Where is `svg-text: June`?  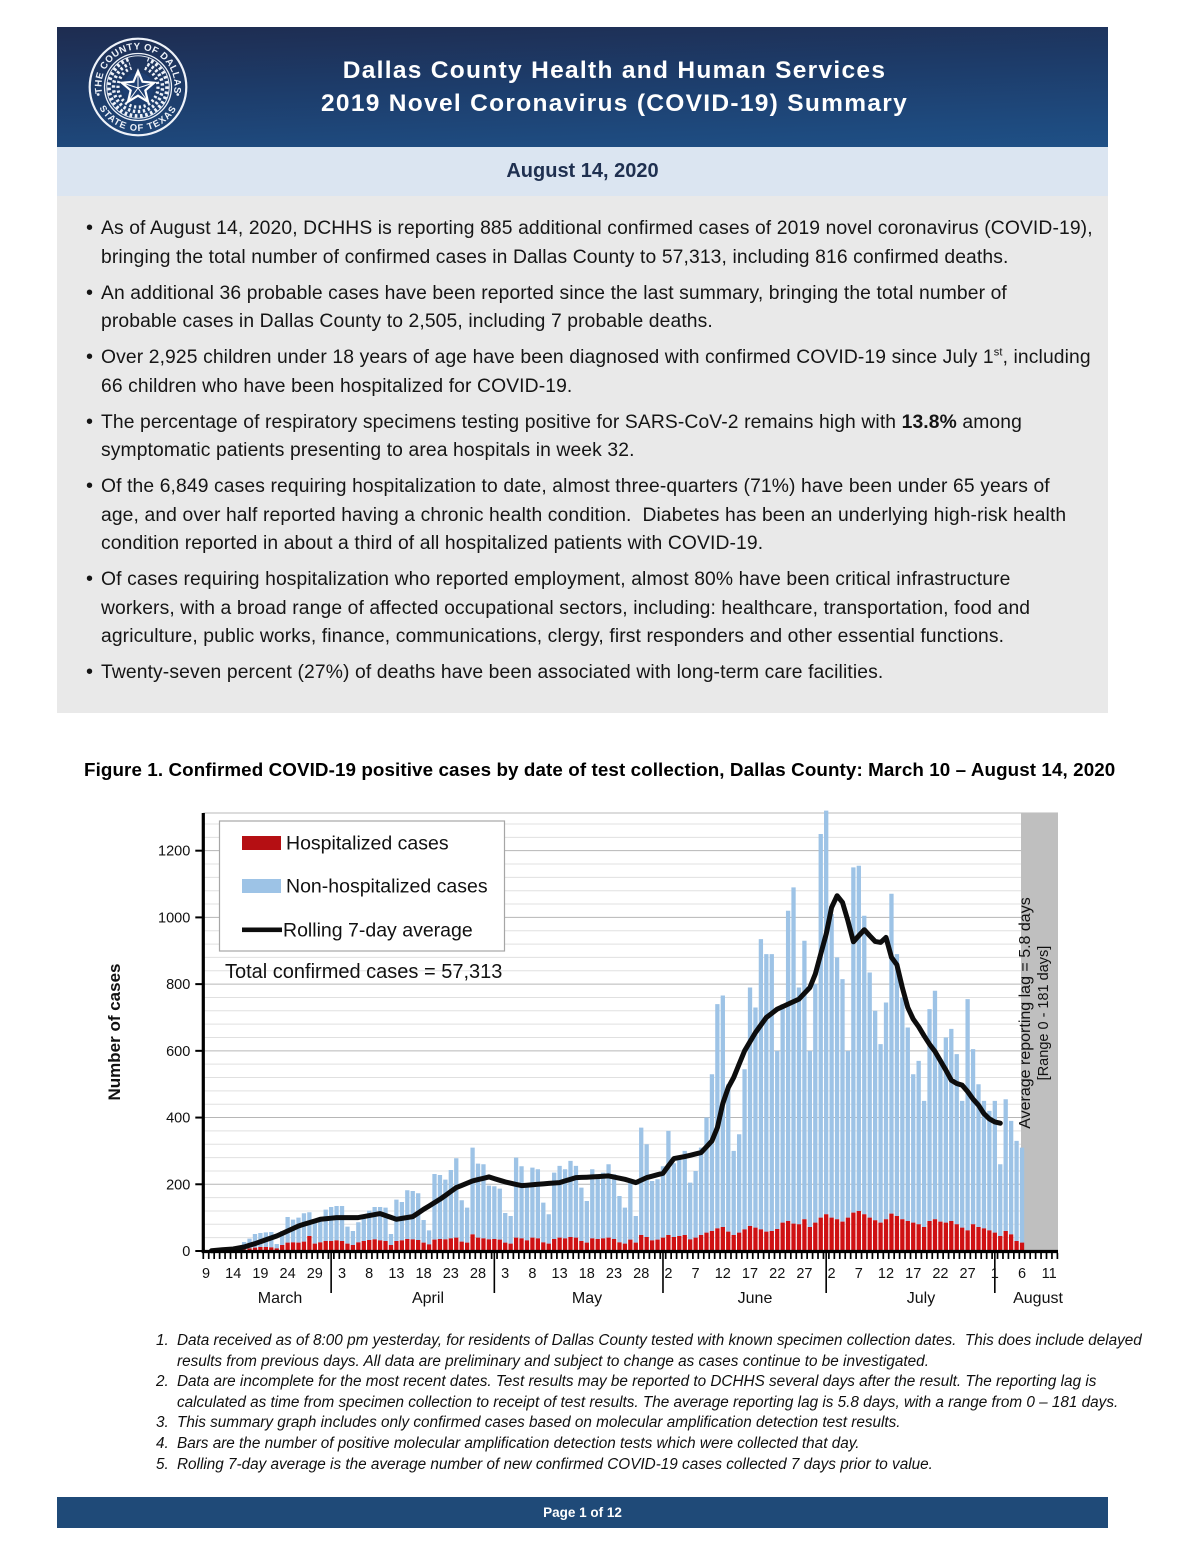 svg-text: June is located at coordinates (755, 1298).